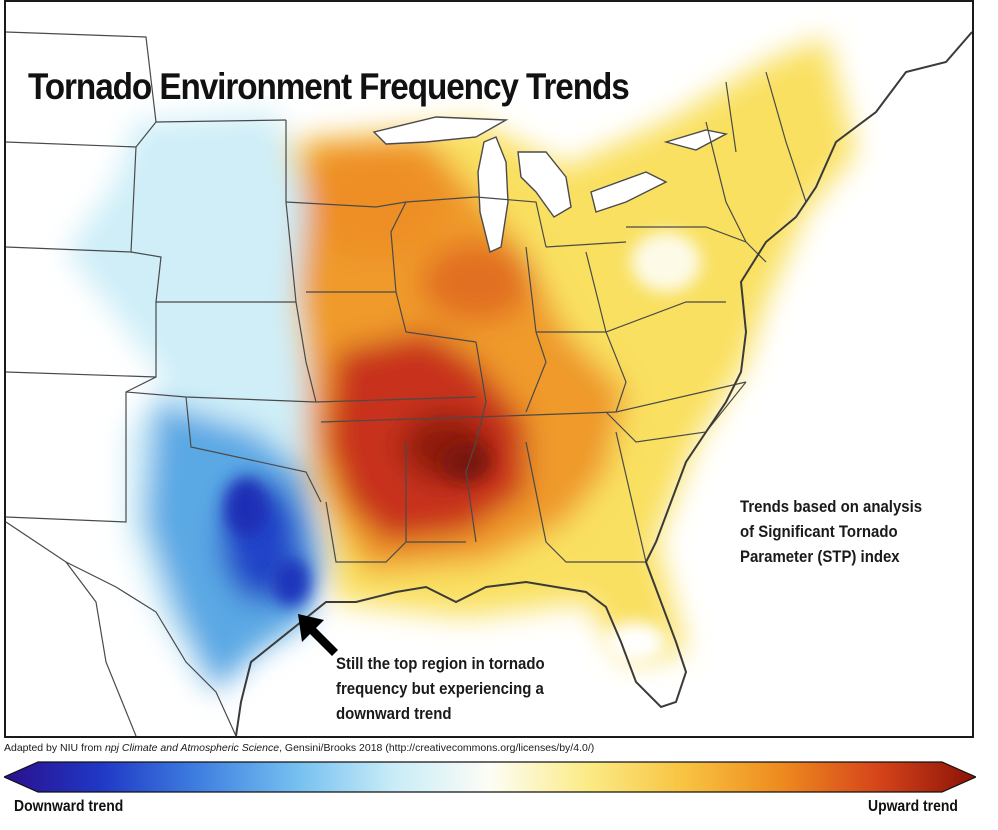 This screenshot has height=830, width=998. I want to click on arrow-note-line: Still the top region in tornado, so click(440, 663).